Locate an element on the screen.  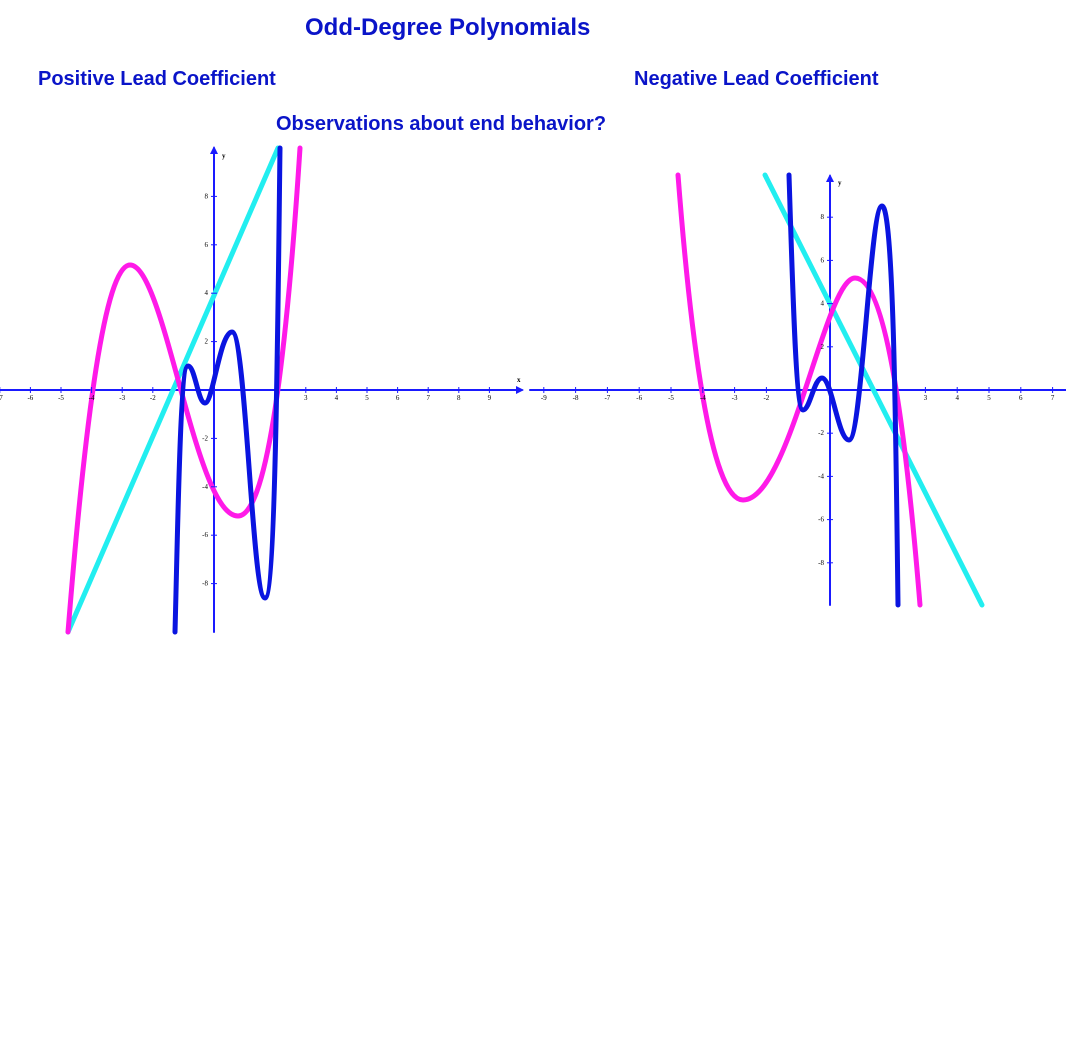
question: Observations about end behavior? is located at coordinates (441, 124).